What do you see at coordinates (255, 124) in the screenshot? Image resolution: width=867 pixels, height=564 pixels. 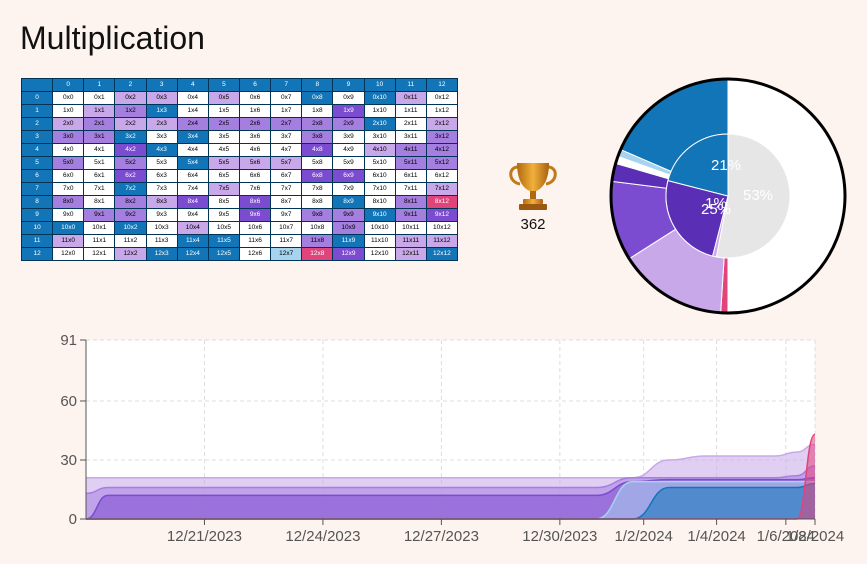 I see `table-cell: 2x6` at bounding box center [255, 124].